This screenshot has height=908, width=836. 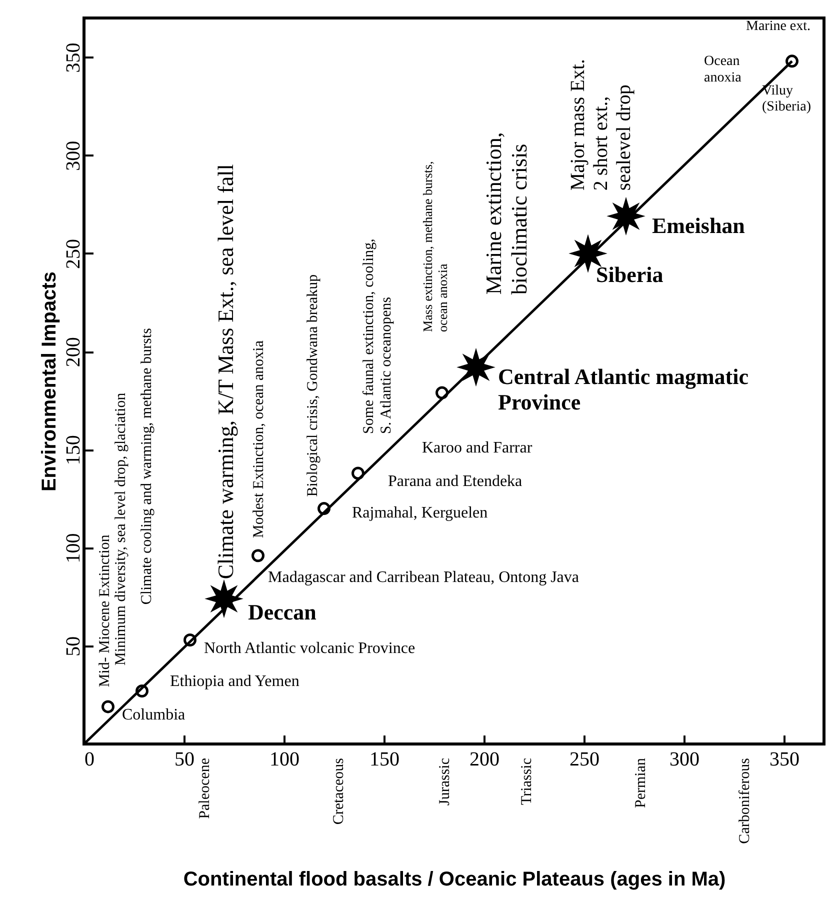 What do you see at coordinates (585, 759) in the screenshot?
I see `x-tick-label: 250` at bounding box center [585, 759].